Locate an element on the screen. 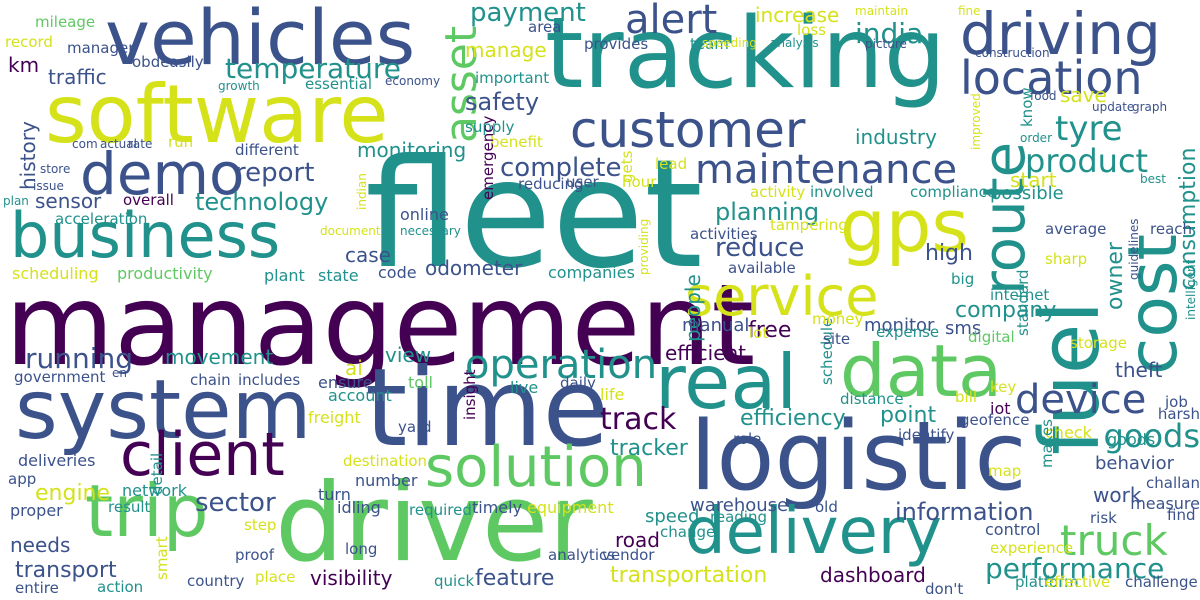 The height and width of the screenshot is (600, 1200). cloud-word: place is located at coordinates (275, 577).